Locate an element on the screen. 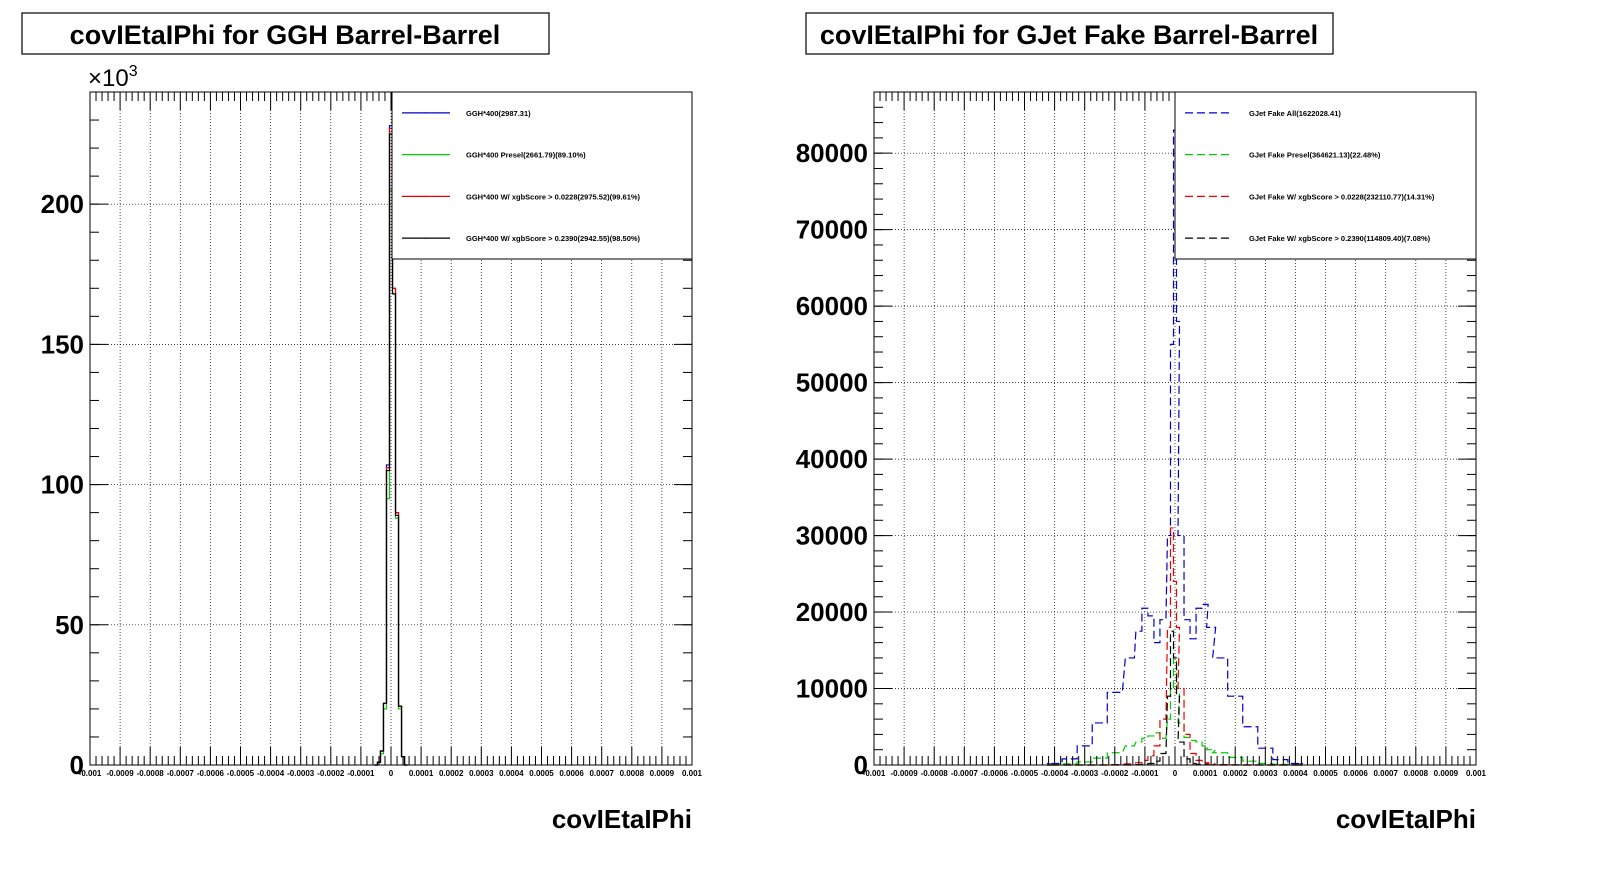  y-tick-label: 200 is located at coordinates (62, 204).